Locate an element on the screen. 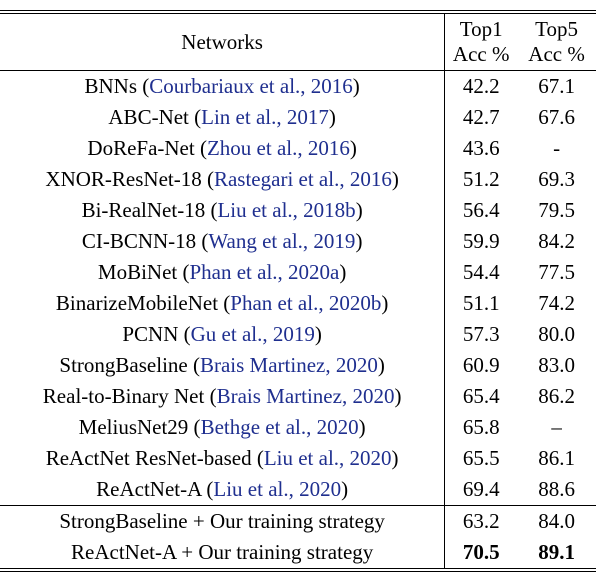 The width and height of the screenshot is (596, 586). top5-cell: 84.2 is located at coordinates (556, 241).